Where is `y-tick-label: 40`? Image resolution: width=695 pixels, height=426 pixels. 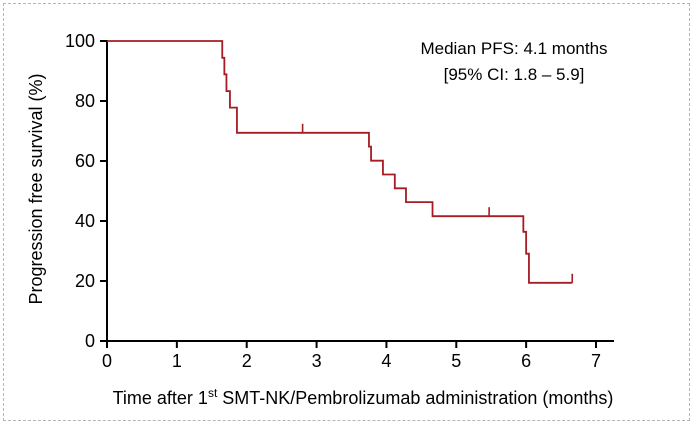
y-tick-label: 40 is located at coordinates (85, 221).